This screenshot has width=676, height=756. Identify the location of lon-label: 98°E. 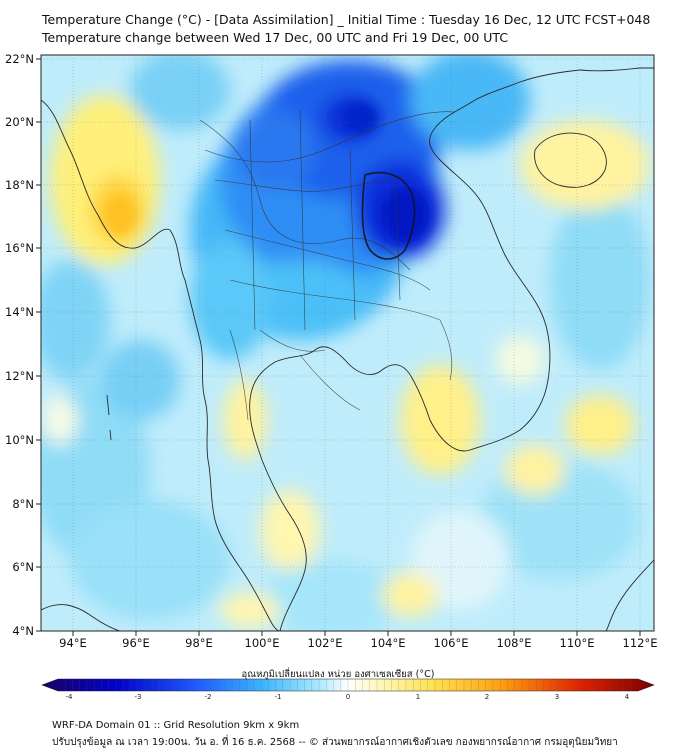
(199, 643).